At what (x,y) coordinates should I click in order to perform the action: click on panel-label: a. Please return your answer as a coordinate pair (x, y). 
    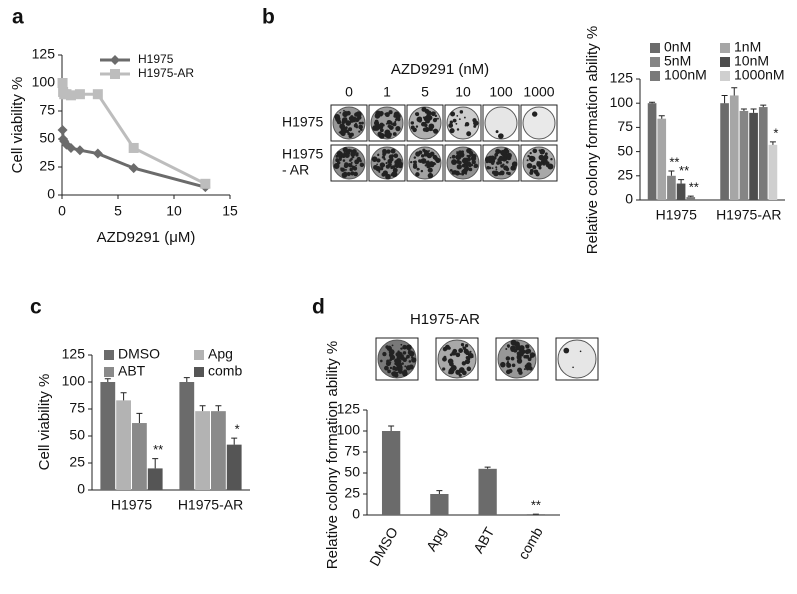
    Looking at the image, I should click on (18, 17).